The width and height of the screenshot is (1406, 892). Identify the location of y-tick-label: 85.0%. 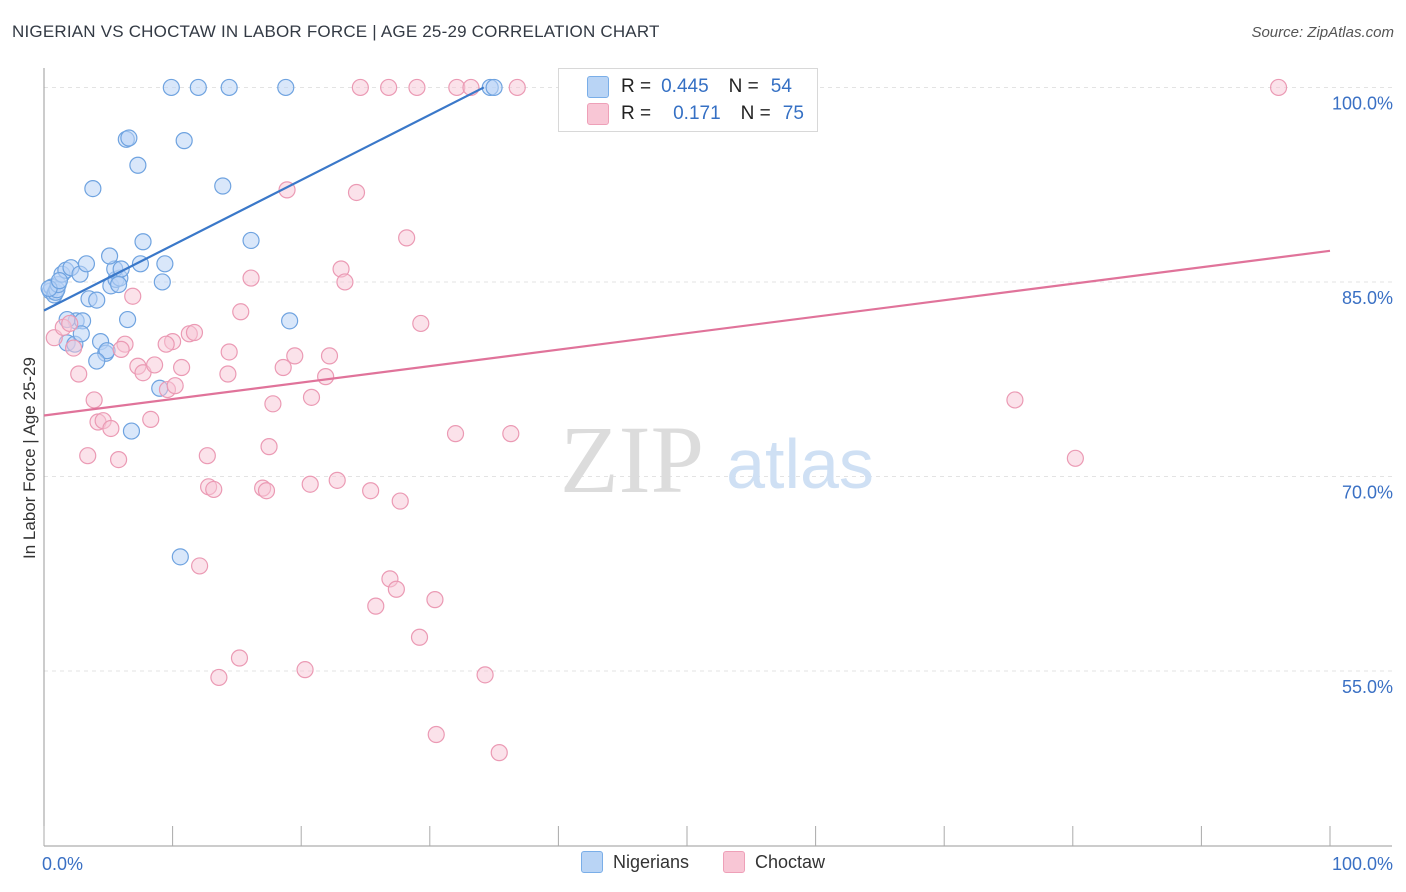
(1367, 298).